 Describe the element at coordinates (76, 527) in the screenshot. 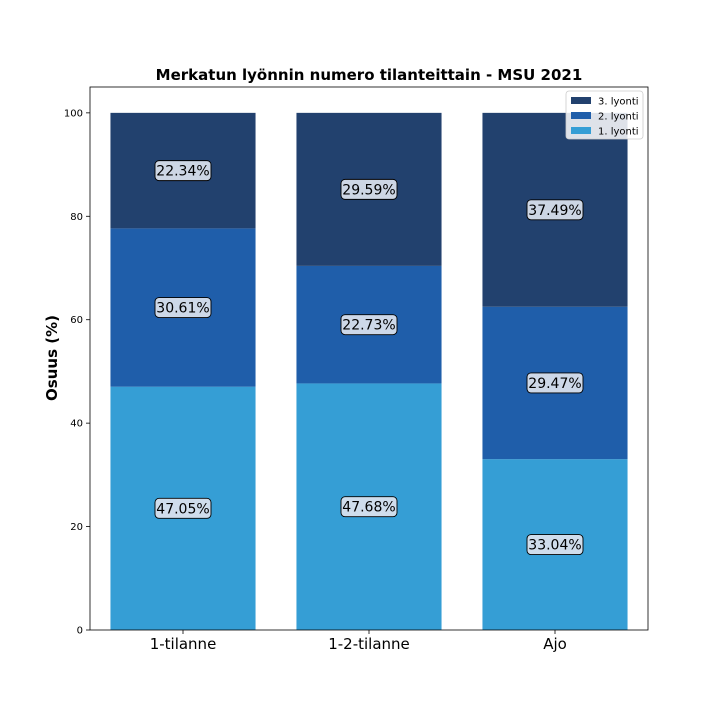

I see `y-tick-label: 20` at that location.